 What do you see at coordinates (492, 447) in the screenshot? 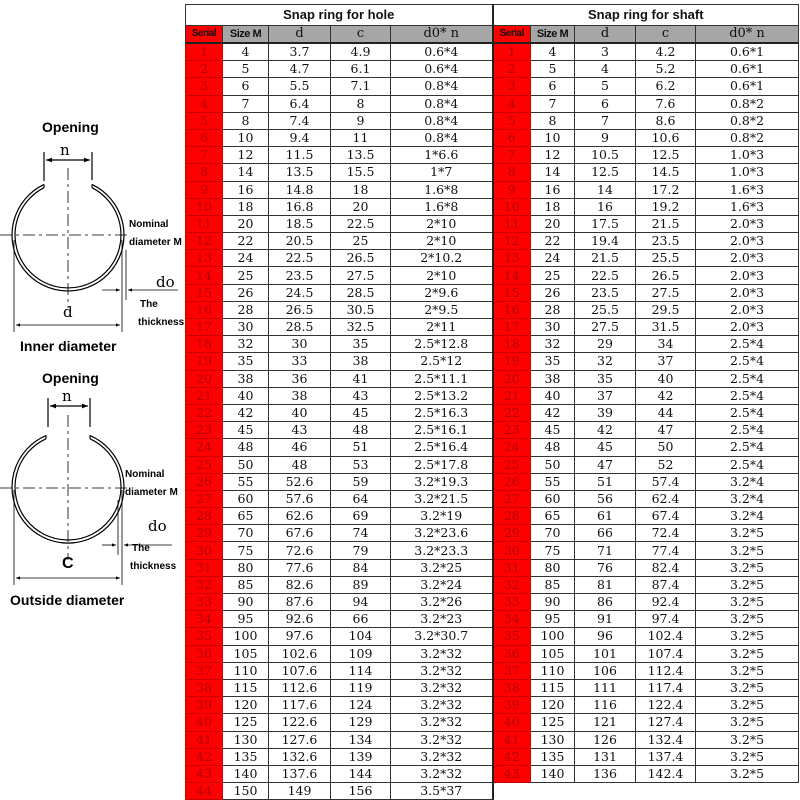
I see `table-row: 24 48 46 51 2.5*16.4 24 48 45 50 2.5*4` at bounding box center [492, 447].